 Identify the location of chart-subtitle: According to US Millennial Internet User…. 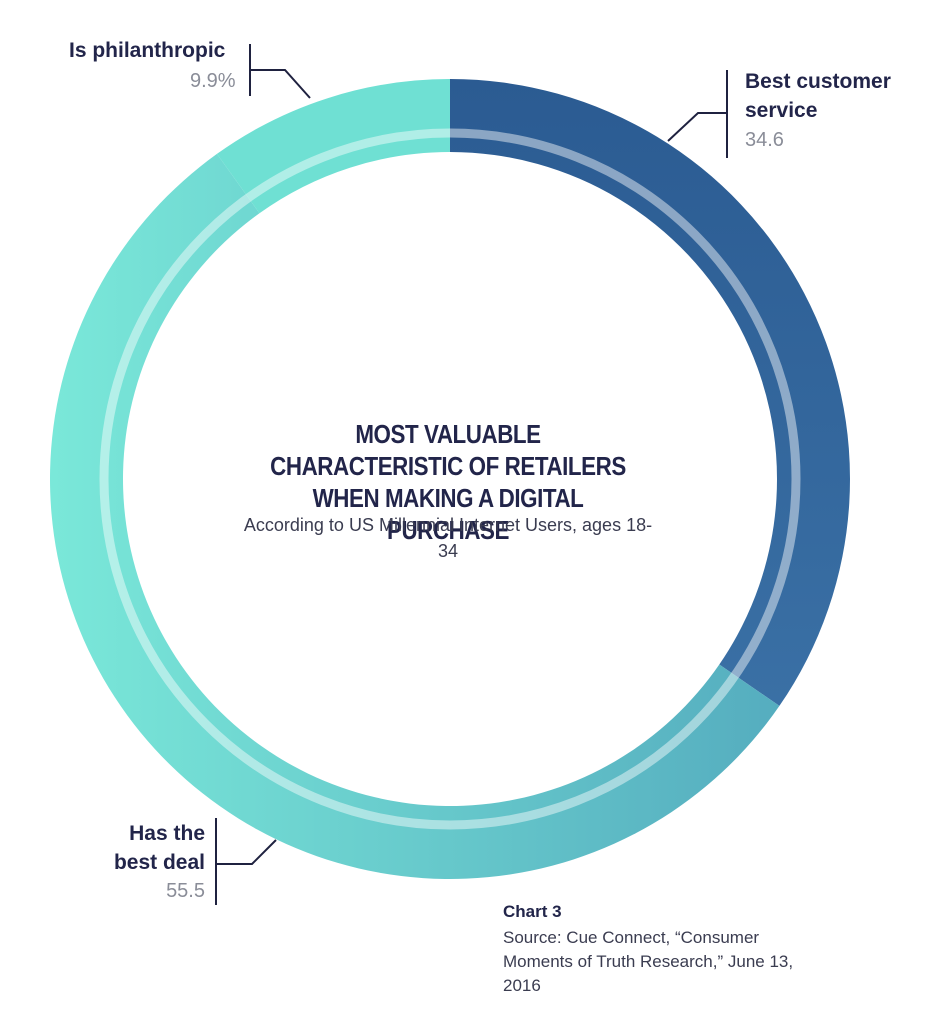
(448, 538).